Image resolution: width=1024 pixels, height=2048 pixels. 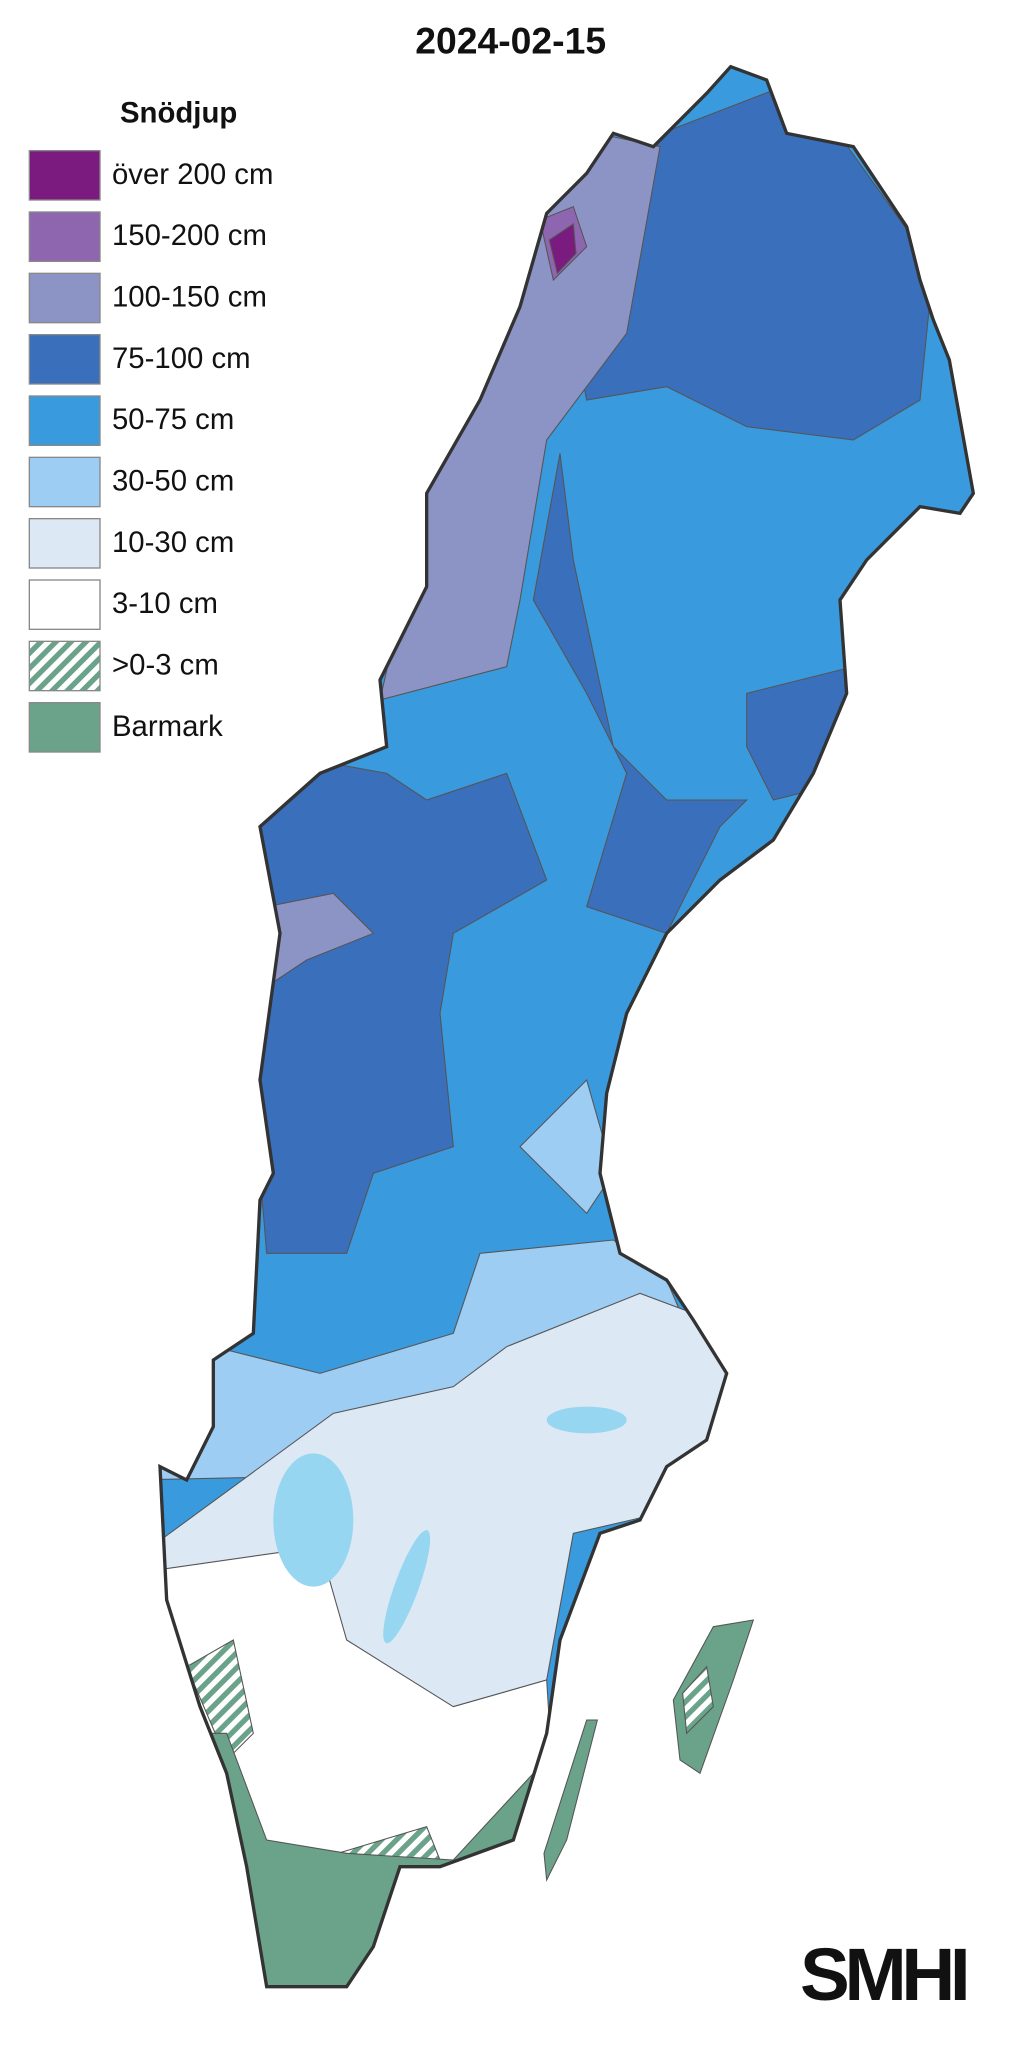 I want to click on legend-label: >0-3 cm, so click(x=165, y=664).